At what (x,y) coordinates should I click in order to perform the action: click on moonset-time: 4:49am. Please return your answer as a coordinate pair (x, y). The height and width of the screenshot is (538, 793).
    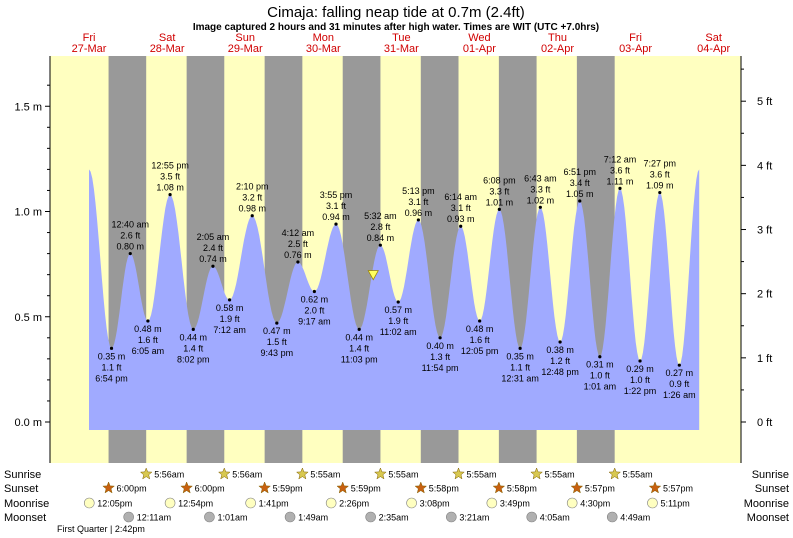
    Looking at the image, I should click on (635, 518).